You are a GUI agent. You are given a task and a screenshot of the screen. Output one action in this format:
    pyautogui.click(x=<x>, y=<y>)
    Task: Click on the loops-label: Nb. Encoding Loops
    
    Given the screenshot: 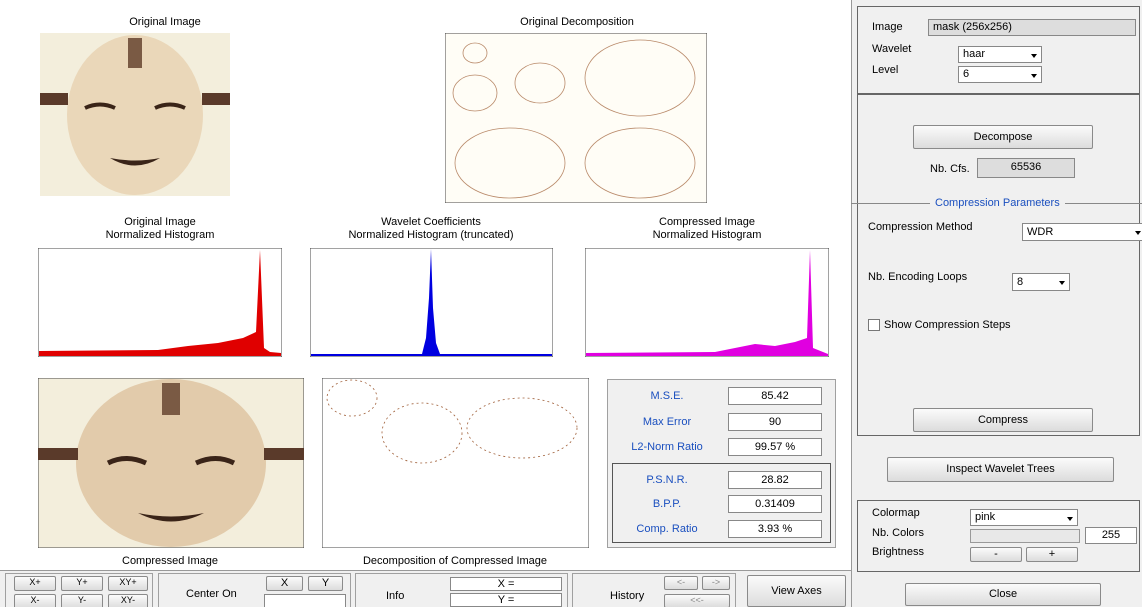 What is the action you would take?
    pyautogui.click(x=918, y=277)
    